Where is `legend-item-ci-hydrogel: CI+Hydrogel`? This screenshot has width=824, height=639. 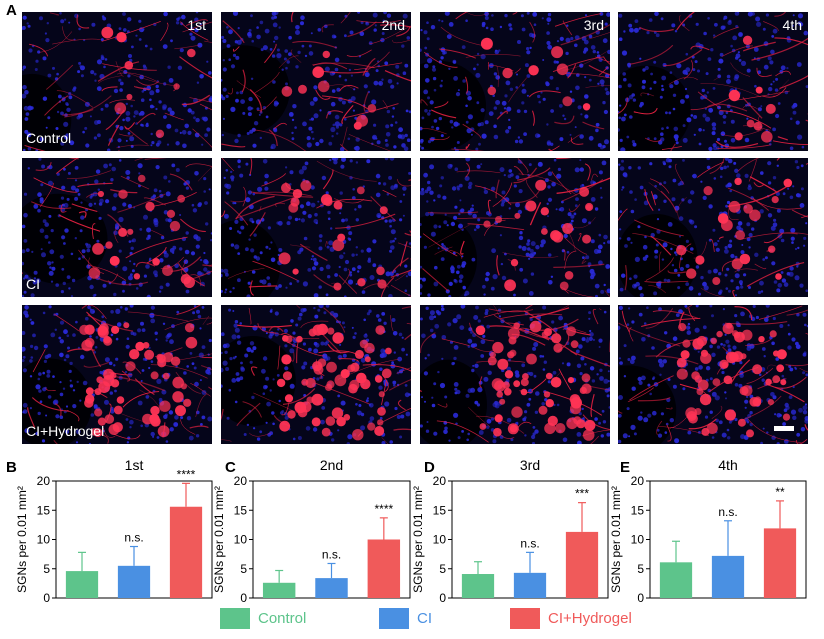 legend-item-ci-hydrogel: CI+Hydrogel is located at coordinates (571, 618).